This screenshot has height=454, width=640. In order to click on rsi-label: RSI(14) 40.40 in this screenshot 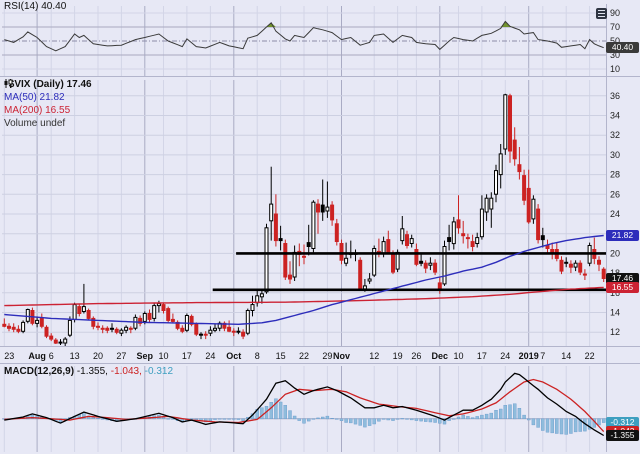, I will do `click(35, 7)`.